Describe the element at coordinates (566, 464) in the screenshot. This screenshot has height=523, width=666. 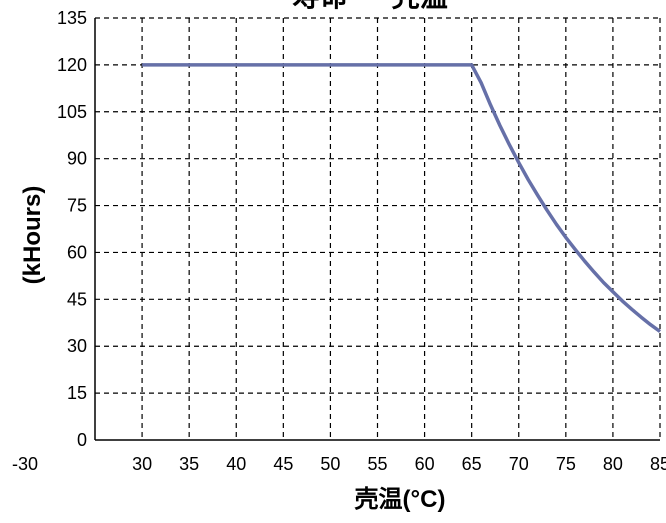
I see `x-tick-label: 75` at that location.